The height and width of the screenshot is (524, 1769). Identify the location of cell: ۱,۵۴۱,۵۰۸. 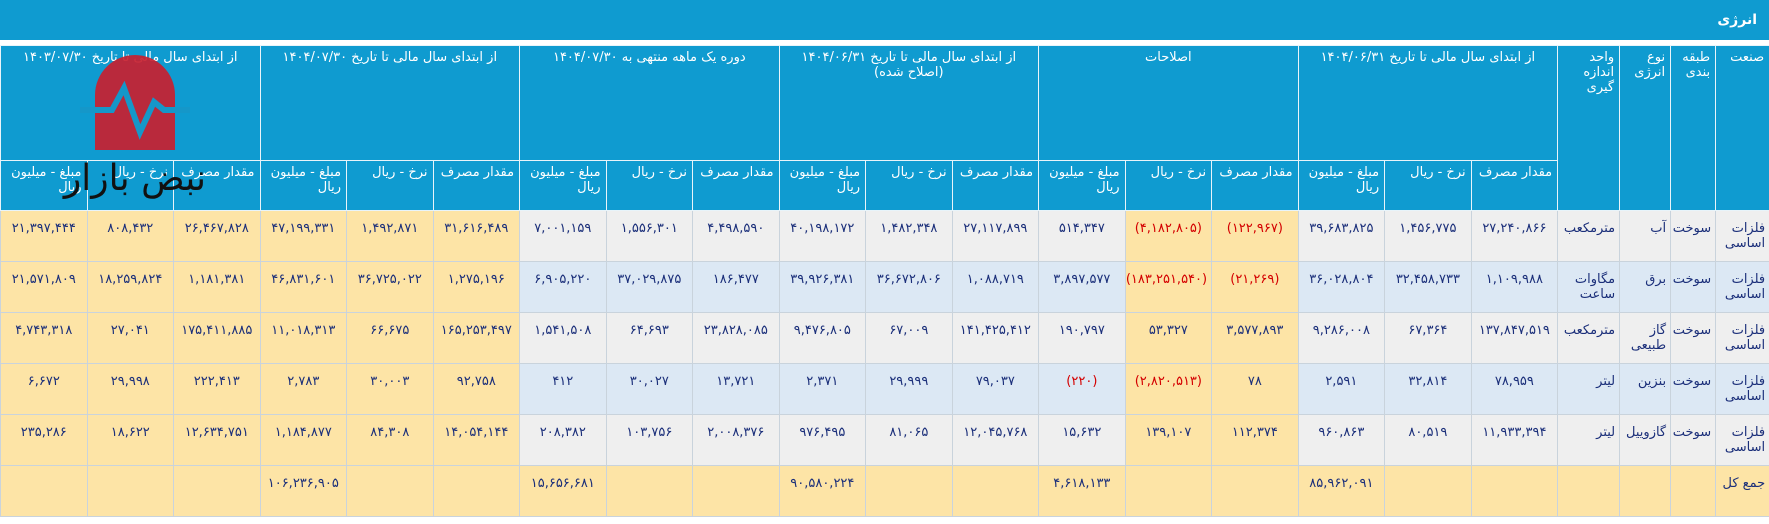
(563, 338).